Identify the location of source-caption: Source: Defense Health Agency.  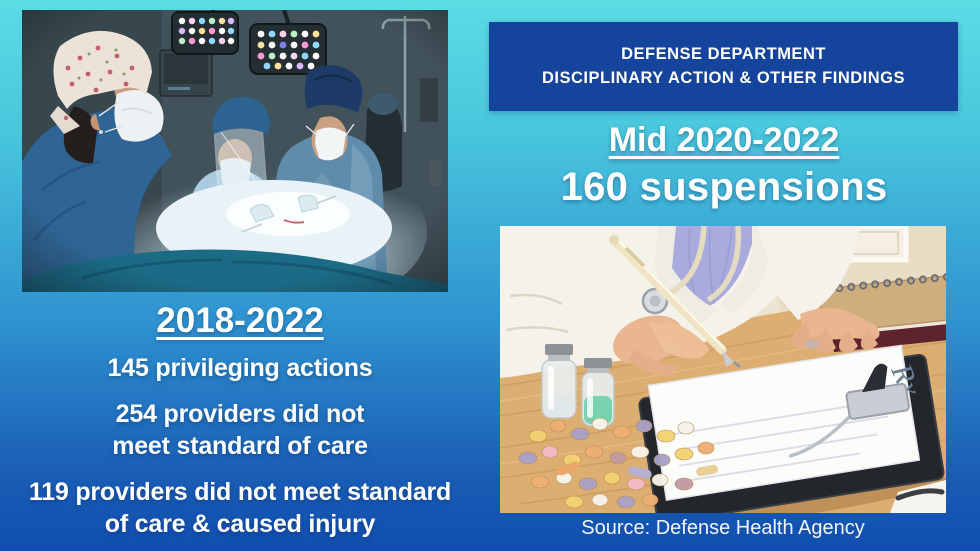
(723, 528).